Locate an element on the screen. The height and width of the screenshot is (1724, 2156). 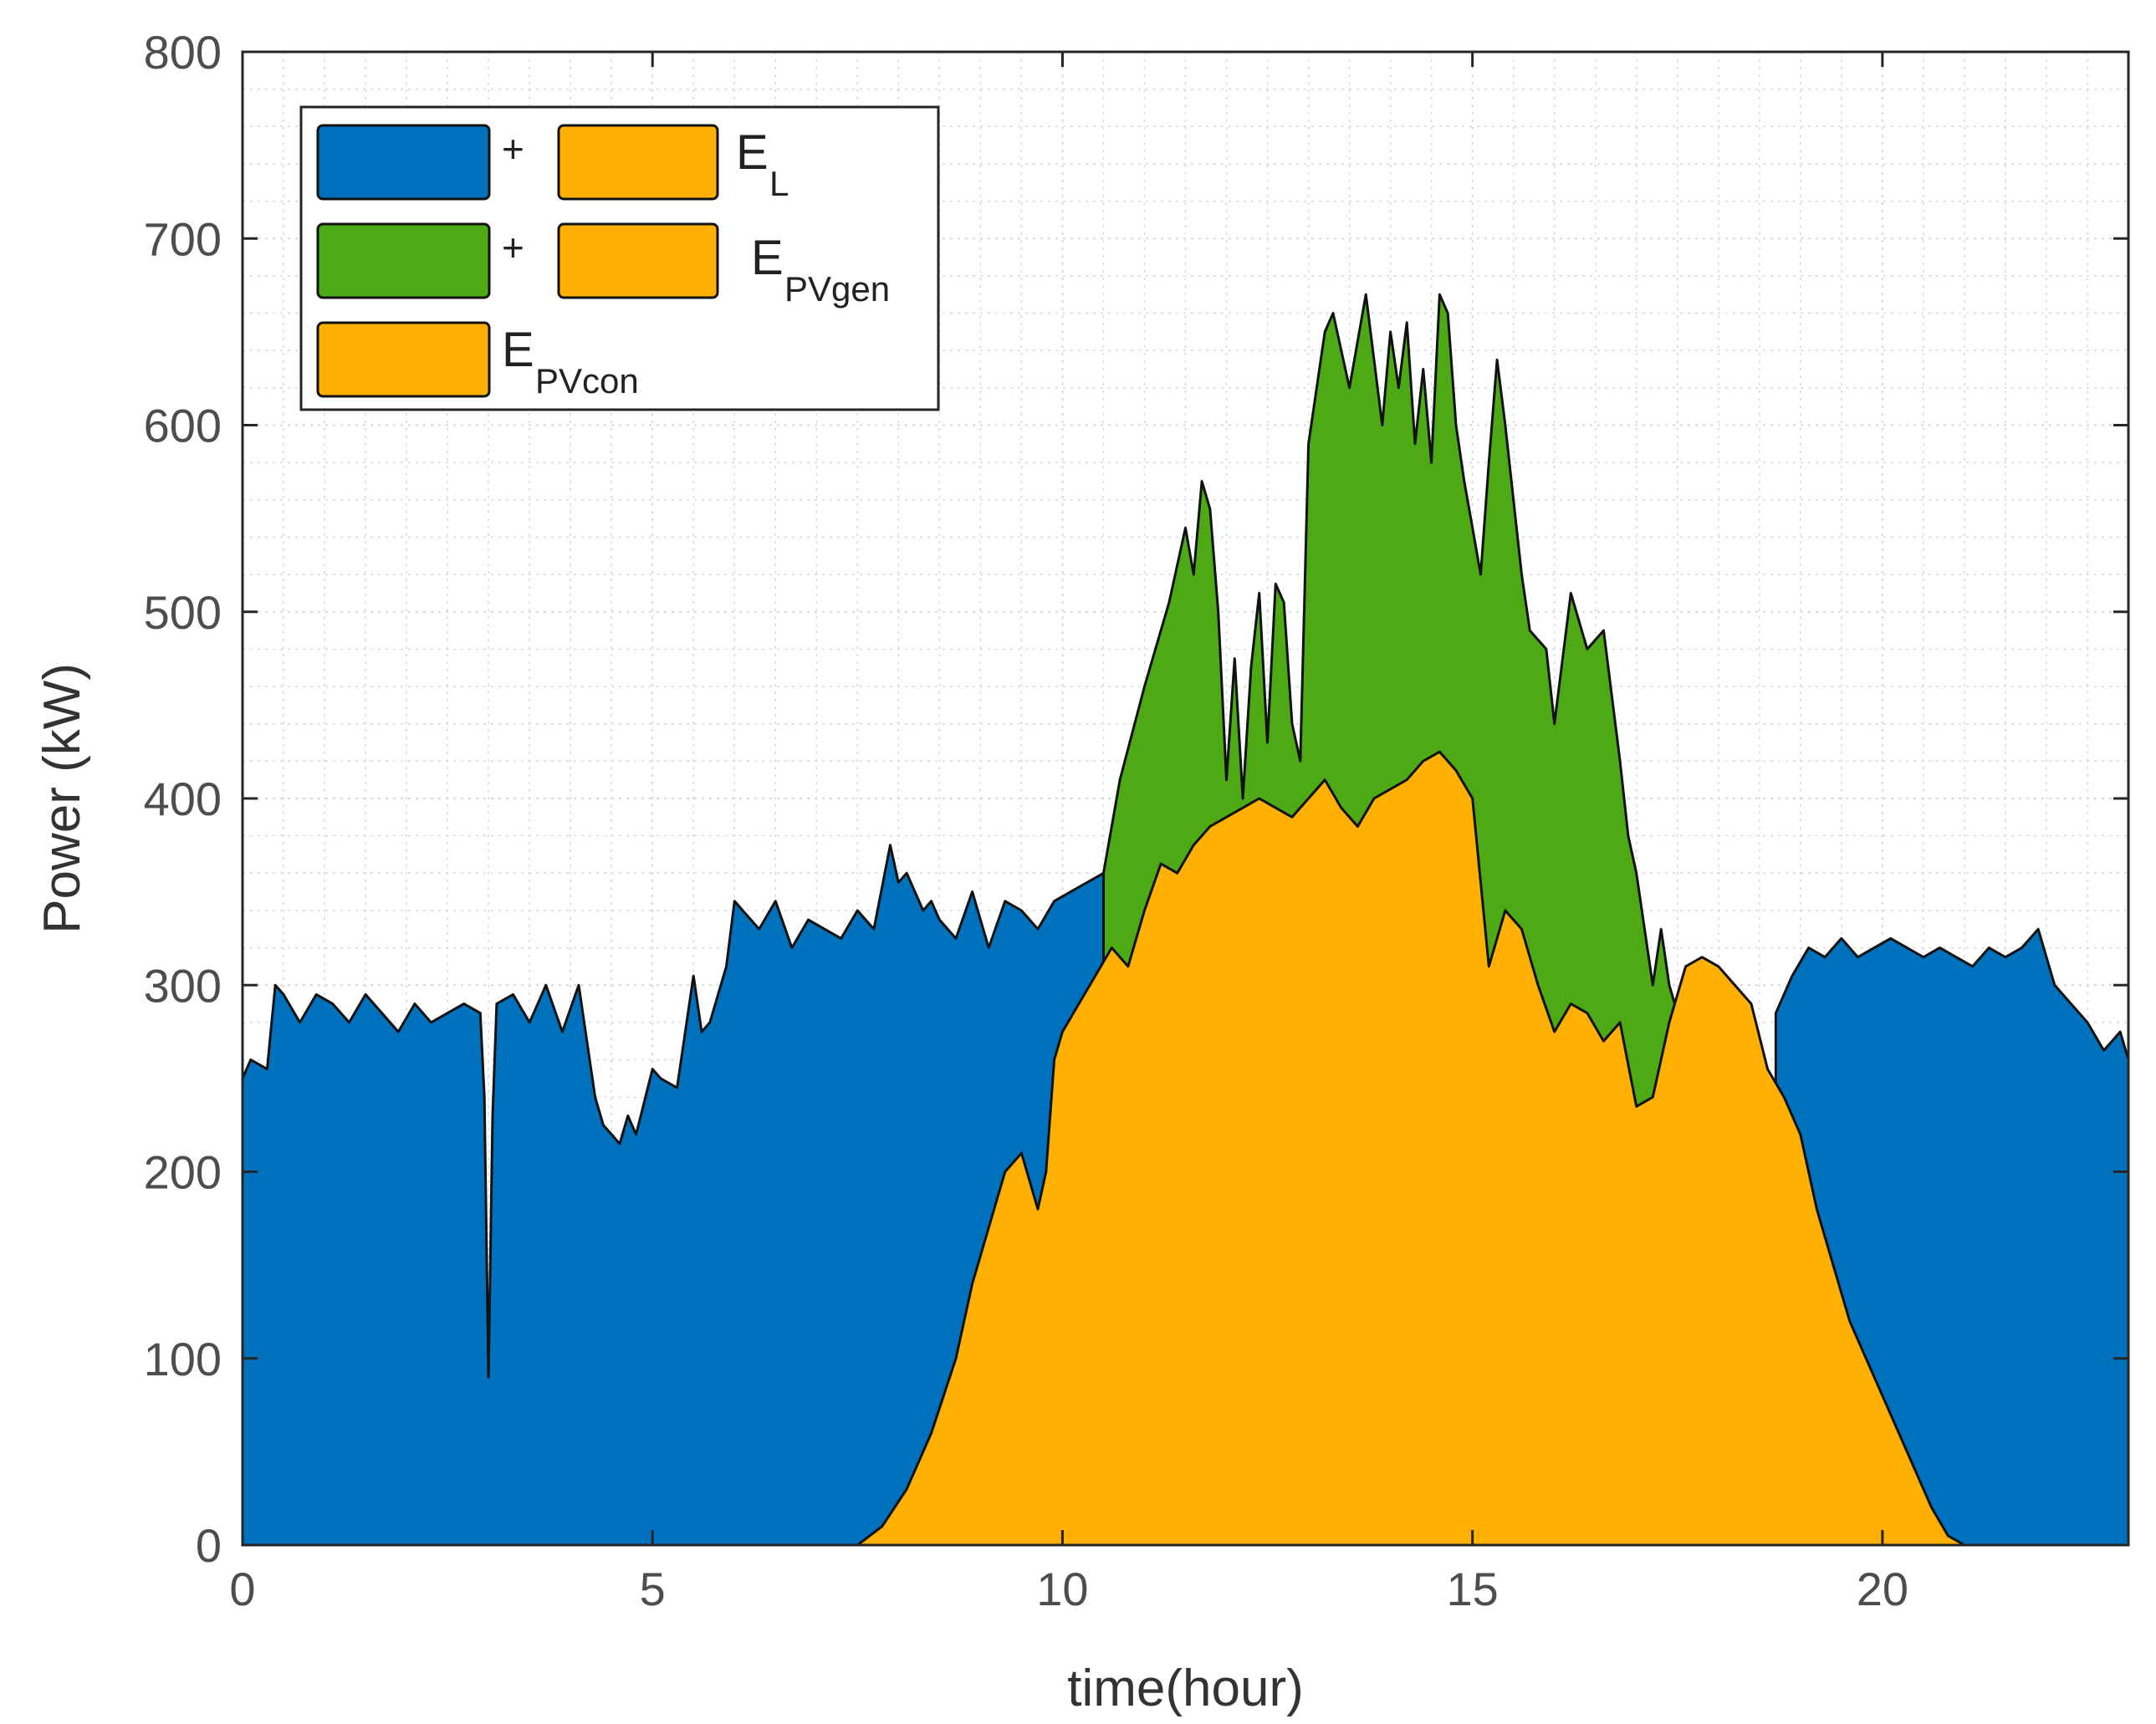
y-tick-label: 700 is located at coordinates (183, 238).